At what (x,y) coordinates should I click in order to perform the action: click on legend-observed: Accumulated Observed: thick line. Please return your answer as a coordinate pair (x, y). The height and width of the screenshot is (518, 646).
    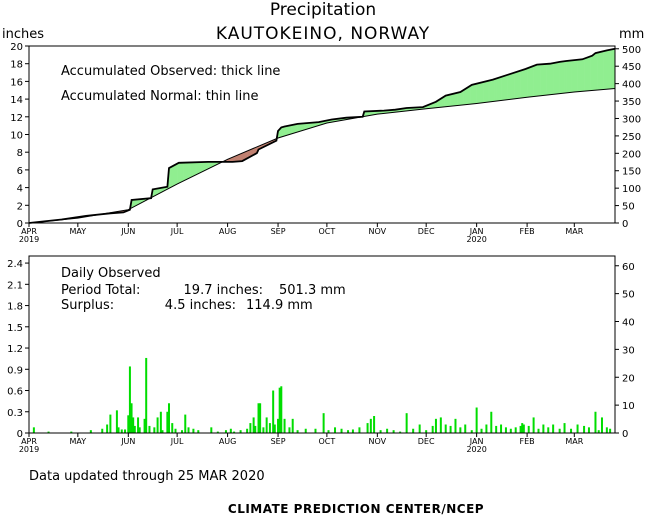
    Looking at the image, I should click on (170, 71).